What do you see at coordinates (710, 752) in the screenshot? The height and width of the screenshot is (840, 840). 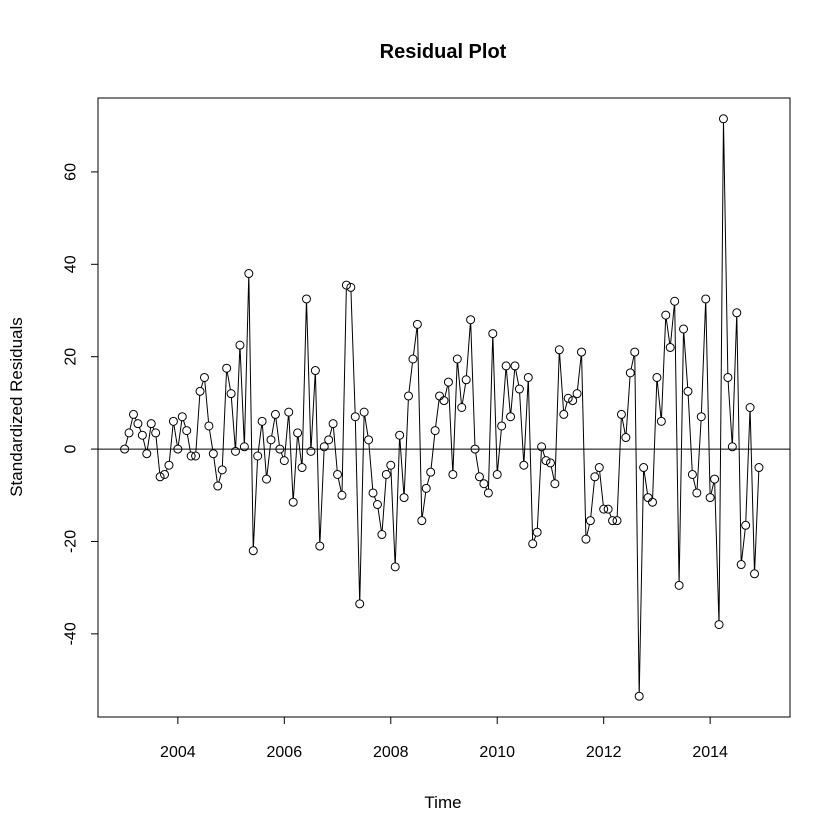 I see `x-tick-label: 2014` at bounding box center [710, 752].